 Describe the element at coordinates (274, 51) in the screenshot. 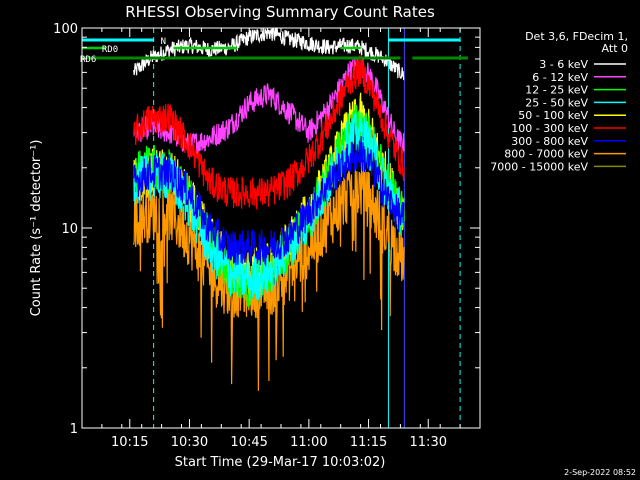

I see `flag-bars: N RD0 RD6` at that location.